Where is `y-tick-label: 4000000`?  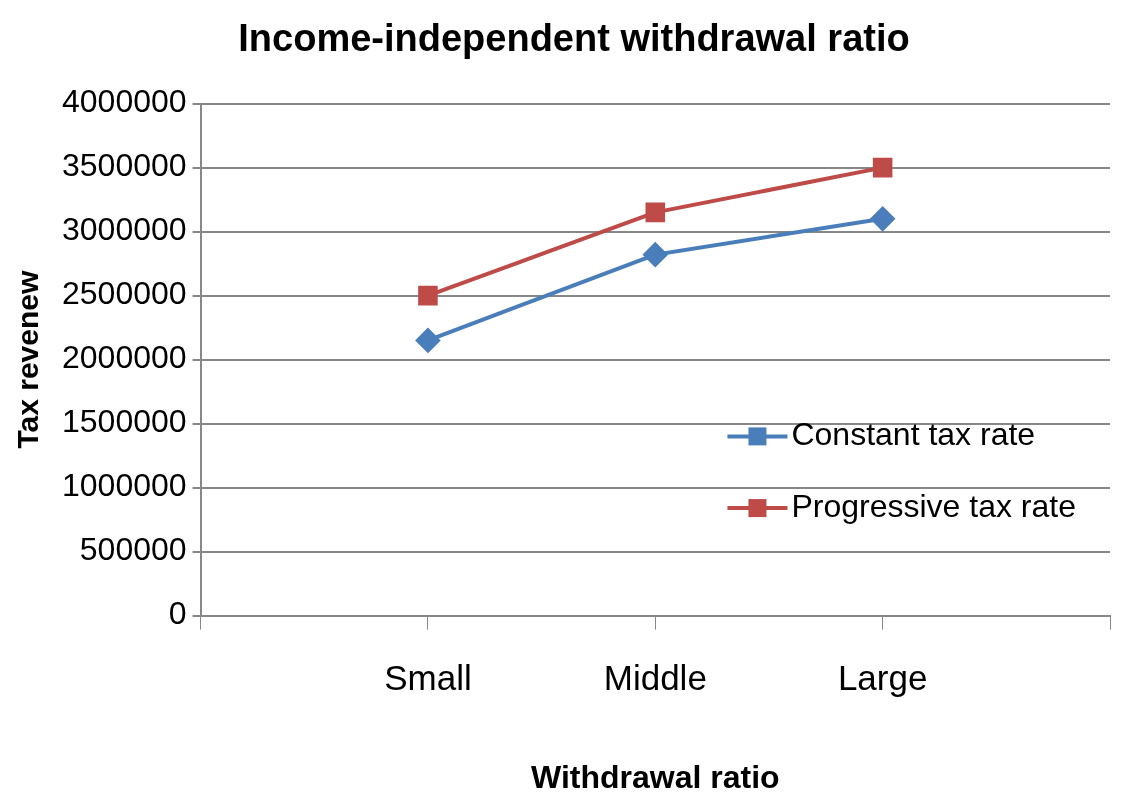
y-tick-label: 4000000 is located at coordinates (124, 101).